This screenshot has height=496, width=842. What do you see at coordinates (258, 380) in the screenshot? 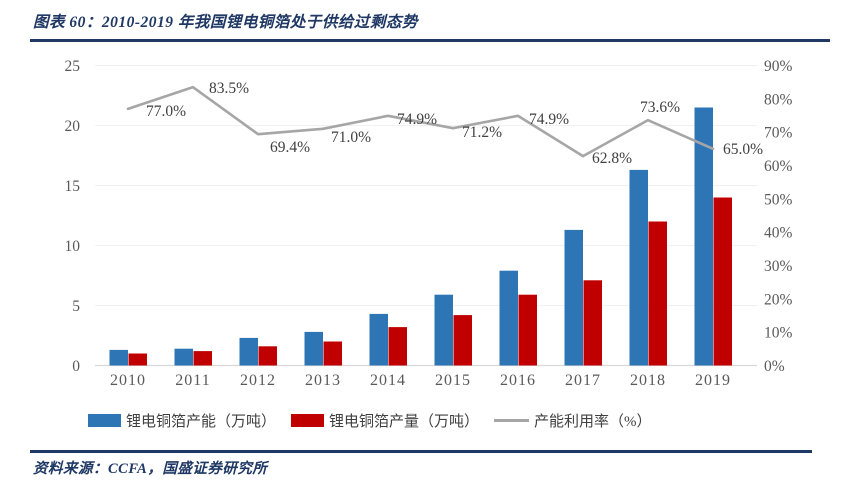
I see `x-axis-label: 2012` at bounding box center [258, 380].